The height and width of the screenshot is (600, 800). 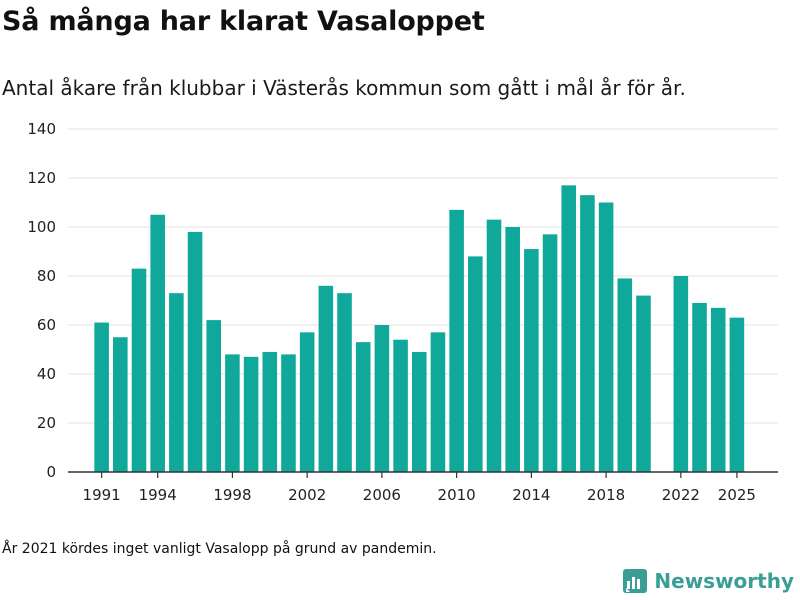 I want to click on newsworthy-logo: Newsworthy, so click(x=708, y=581).